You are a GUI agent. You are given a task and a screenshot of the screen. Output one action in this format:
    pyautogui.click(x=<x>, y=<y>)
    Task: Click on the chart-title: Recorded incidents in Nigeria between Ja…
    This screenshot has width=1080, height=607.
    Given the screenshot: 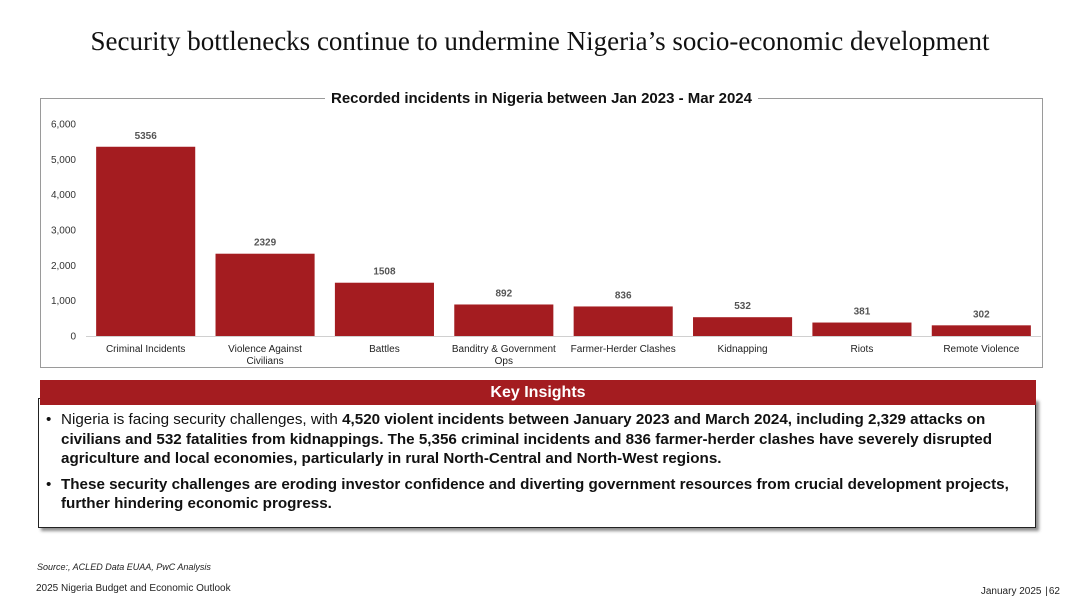 What is the action you would take?
    pyautogui.click(x=541, y=98)
    